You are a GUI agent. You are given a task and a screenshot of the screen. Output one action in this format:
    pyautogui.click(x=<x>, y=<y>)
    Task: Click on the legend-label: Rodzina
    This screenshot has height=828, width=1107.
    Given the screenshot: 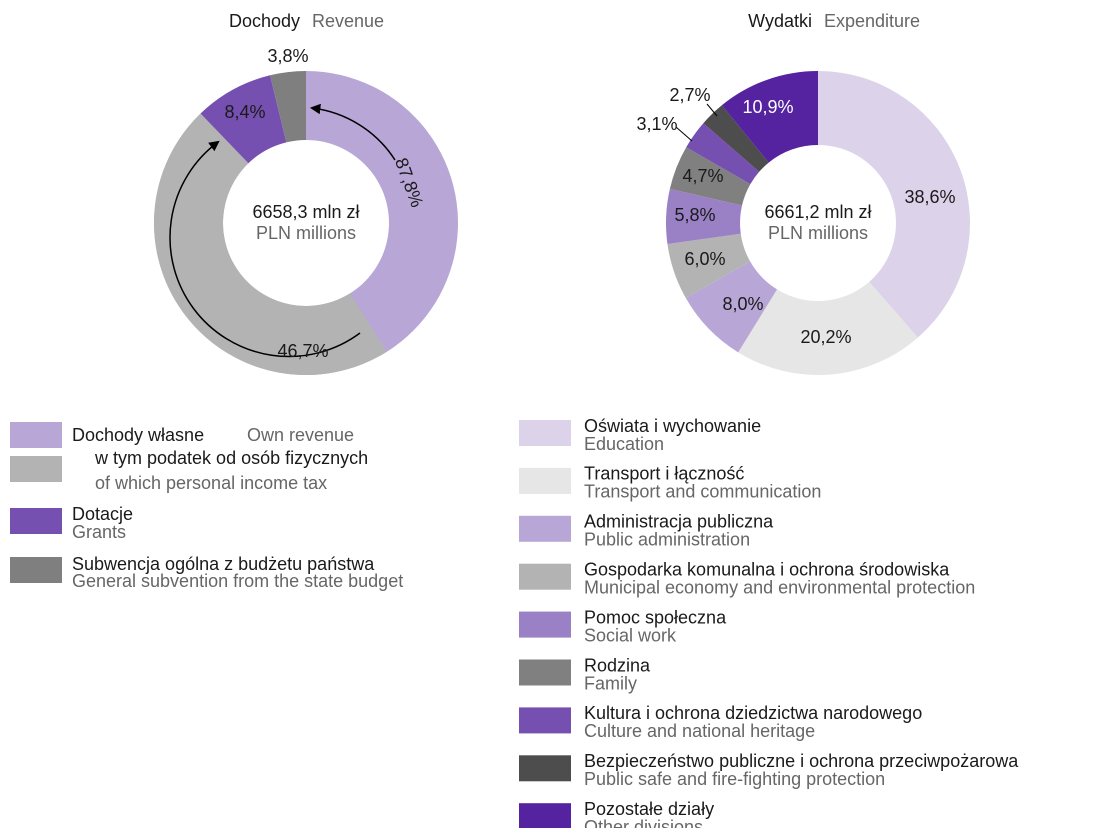 What is the action you would take?
    pyautogui.click(x=617, y=665)
    